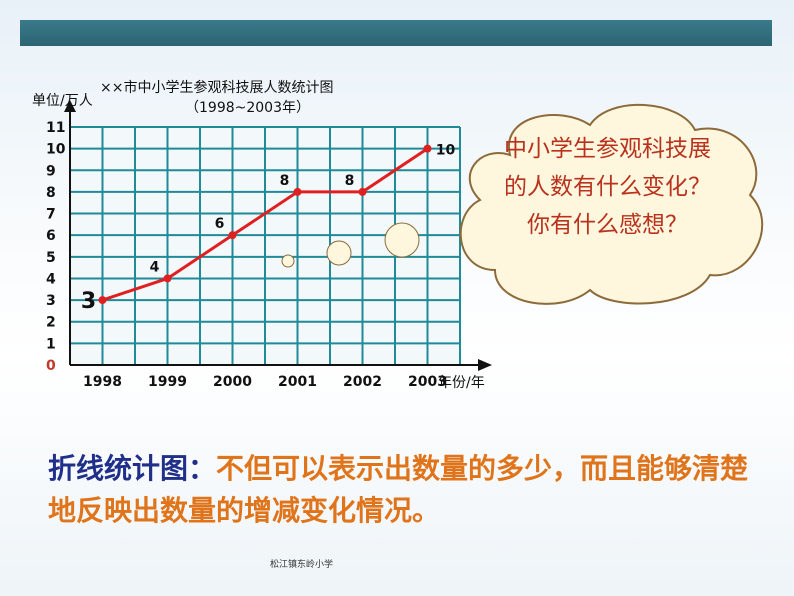  What do you see at coordinates (402, 240) in the screenshot?
I see `thought-bubble-large` at bounding box center [402, 240].